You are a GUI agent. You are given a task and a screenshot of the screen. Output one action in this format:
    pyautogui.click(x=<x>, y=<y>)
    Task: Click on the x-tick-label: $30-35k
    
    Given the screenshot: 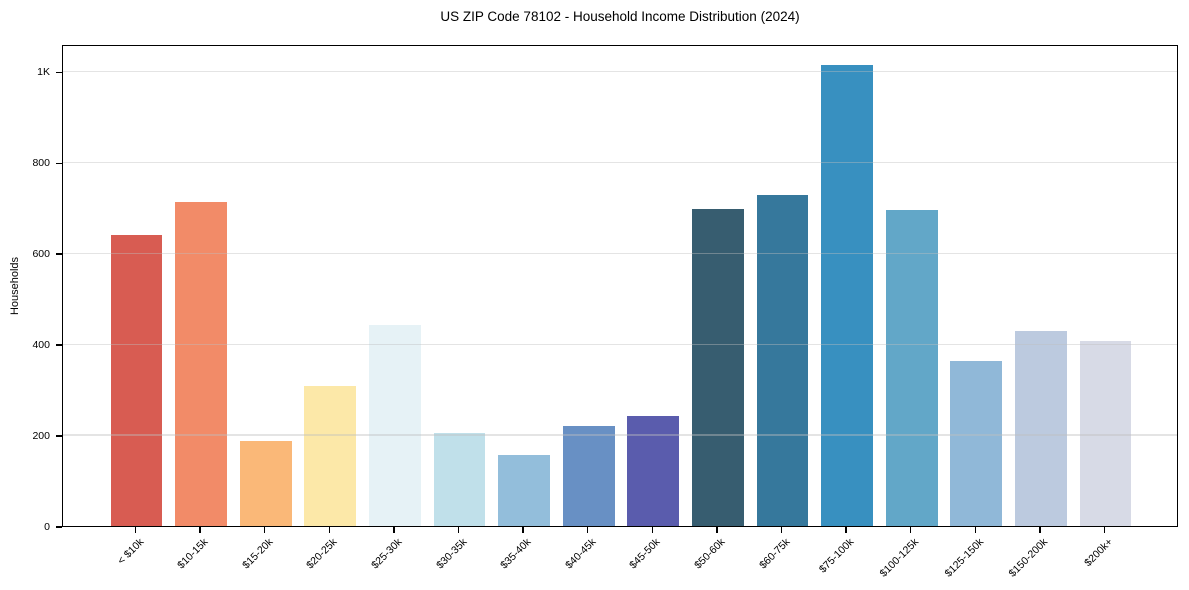 What is the action you would take?
    pyautogui.click(x=451, y=554)
    